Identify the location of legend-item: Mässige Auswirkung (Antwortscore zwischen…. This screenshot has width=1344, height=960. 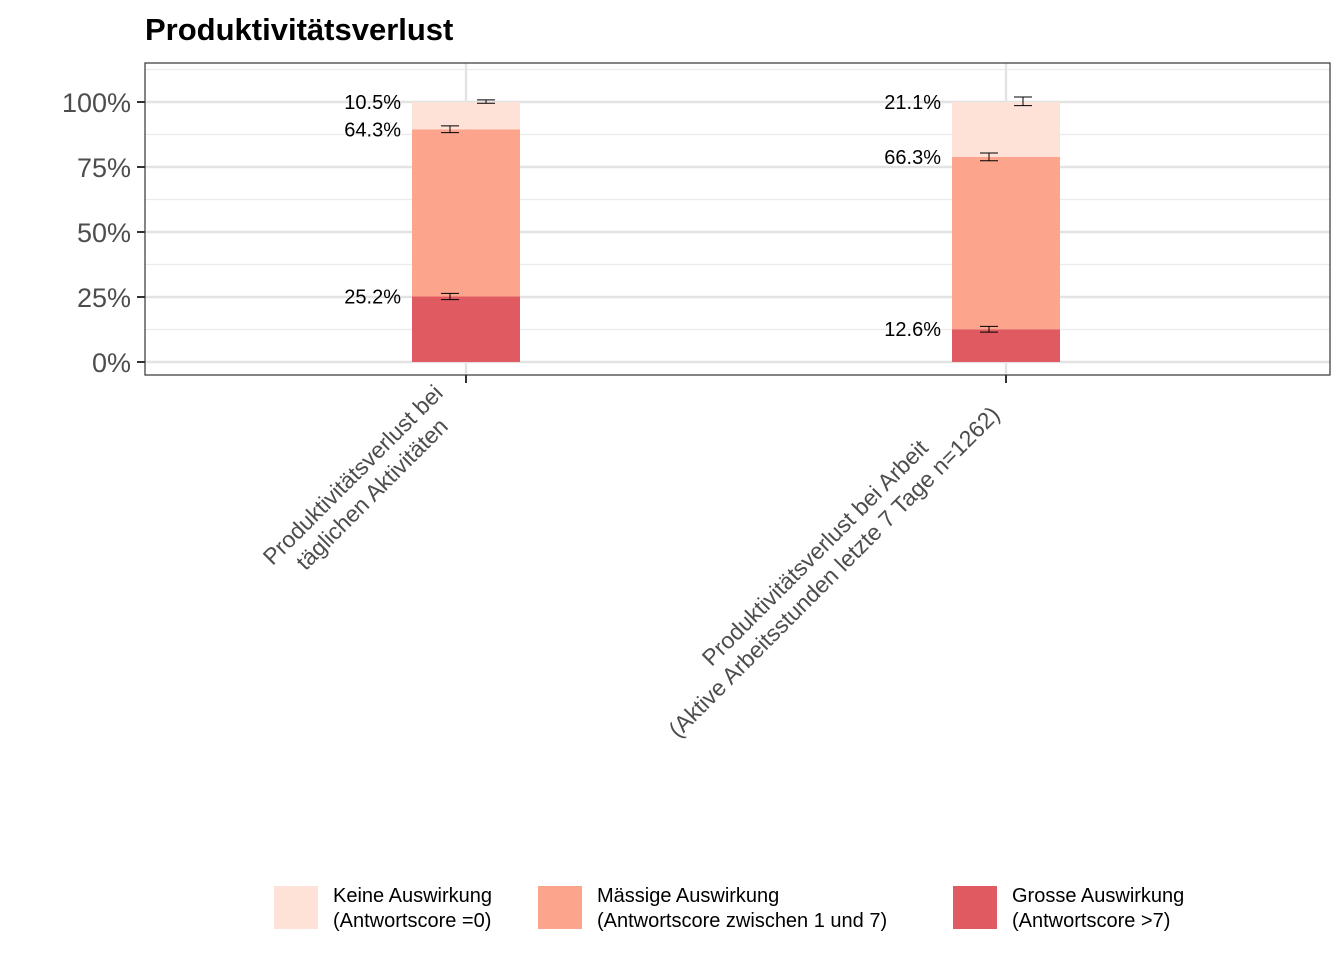
(712, 908).